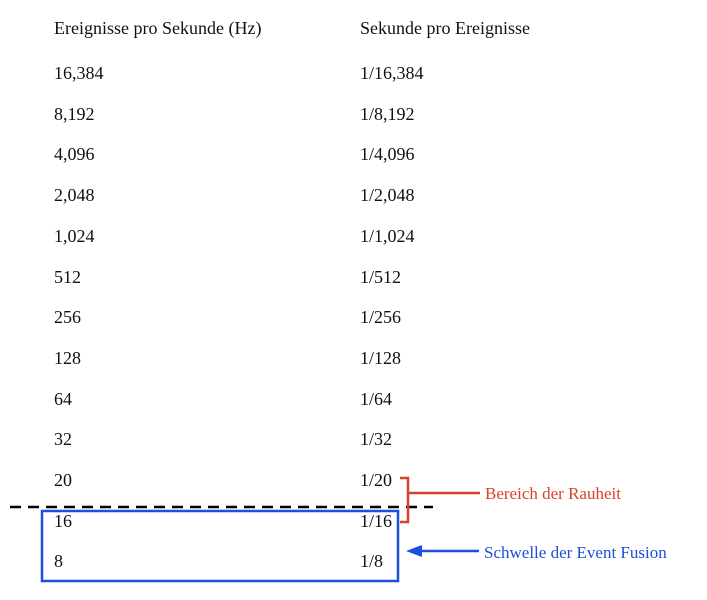 The height and width of the screenshot is (600, 707). Describe the element at coordinates (63, 480) in the screenshot. I see `cell-events-per-second: 20` at that location.